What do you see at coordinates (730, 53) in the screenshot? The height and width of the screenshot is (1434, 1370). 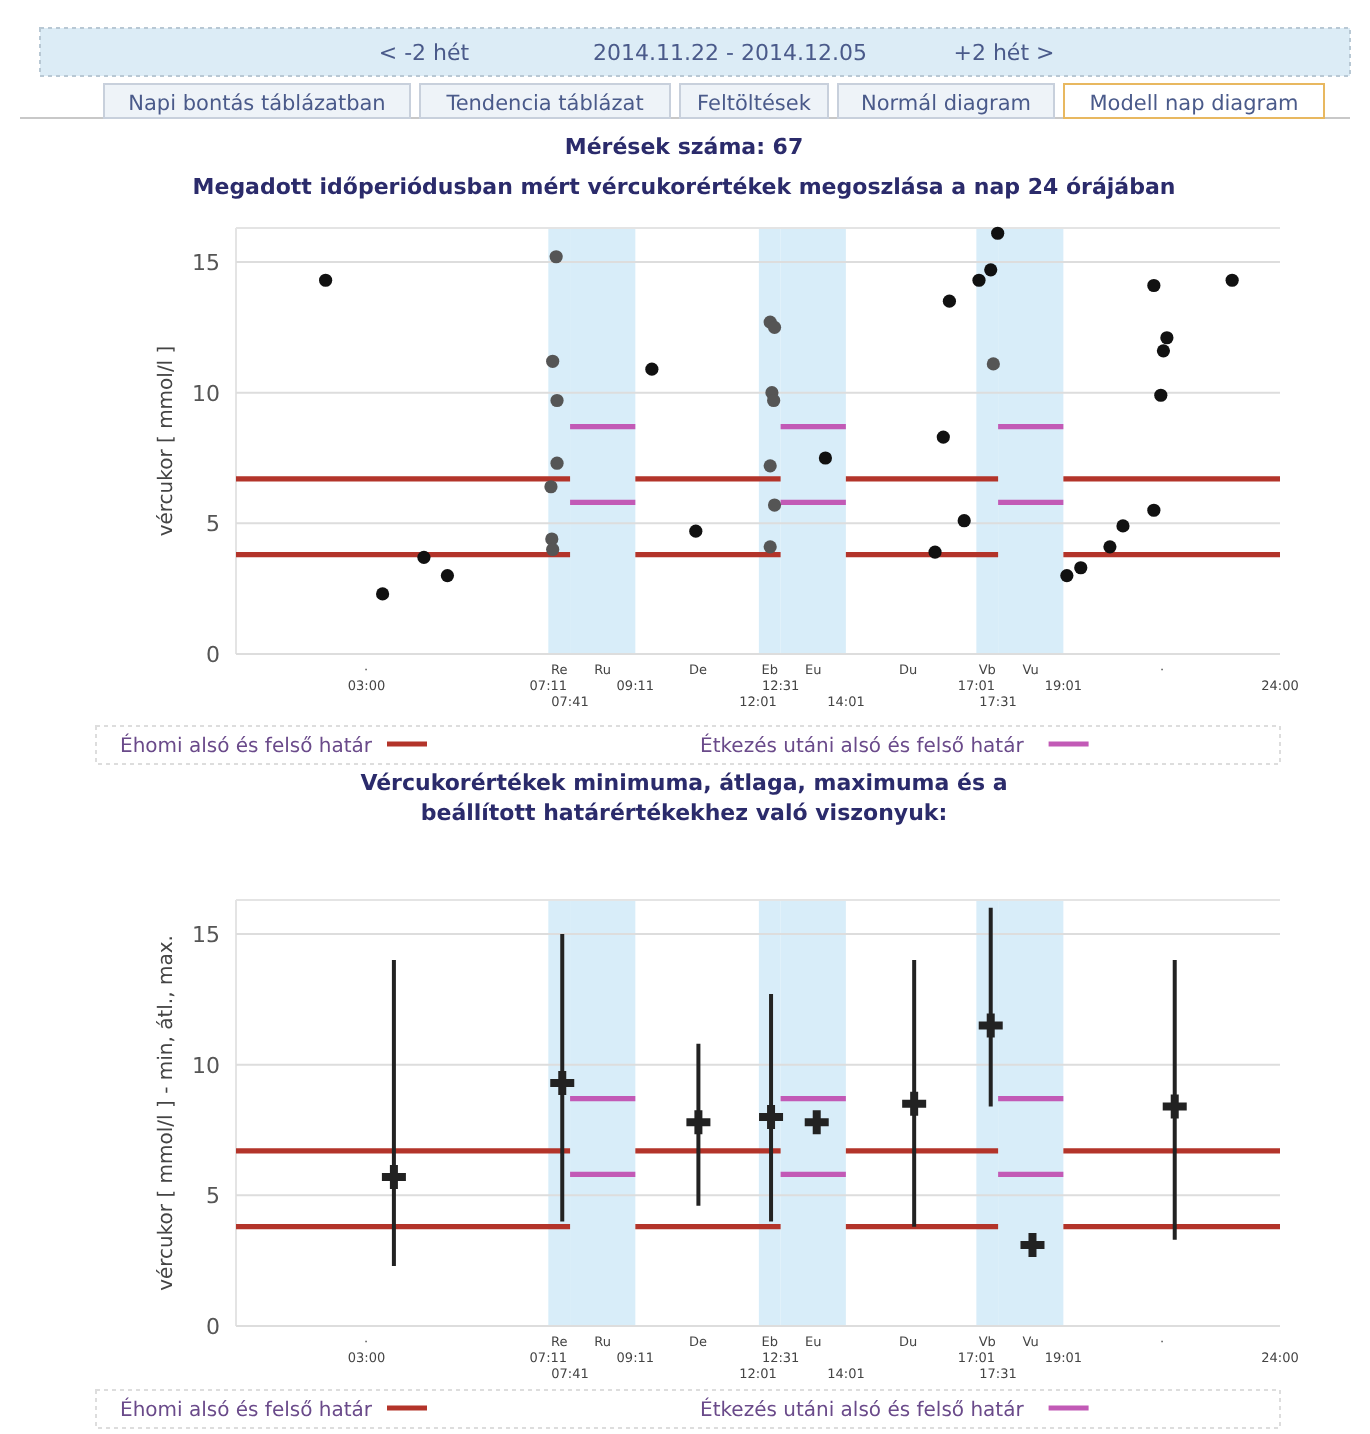 I see `text: 2014.11.22 - 2014.12.05` at bounding box center [730, 53].